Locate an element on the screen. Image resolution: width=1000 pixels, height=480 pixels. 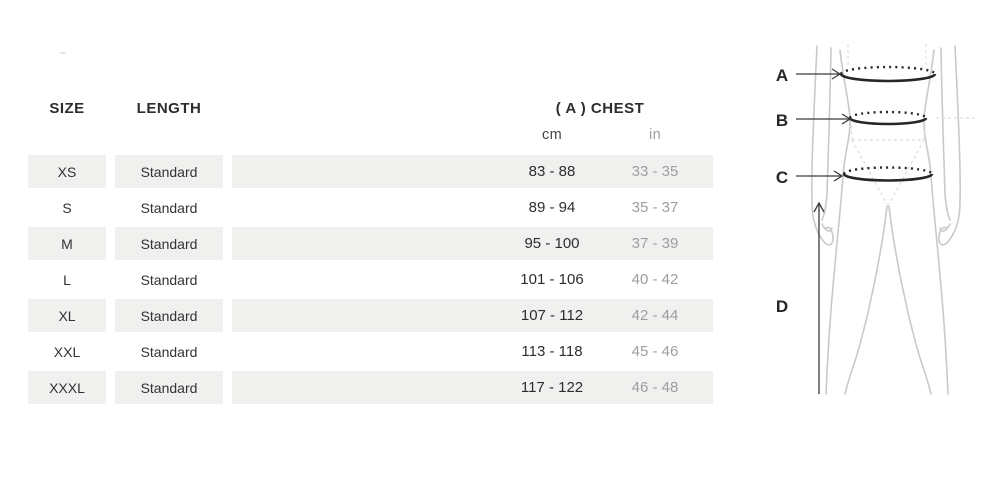
chest-cm-value: 83 - 88 is located at coordinates (552, 171).